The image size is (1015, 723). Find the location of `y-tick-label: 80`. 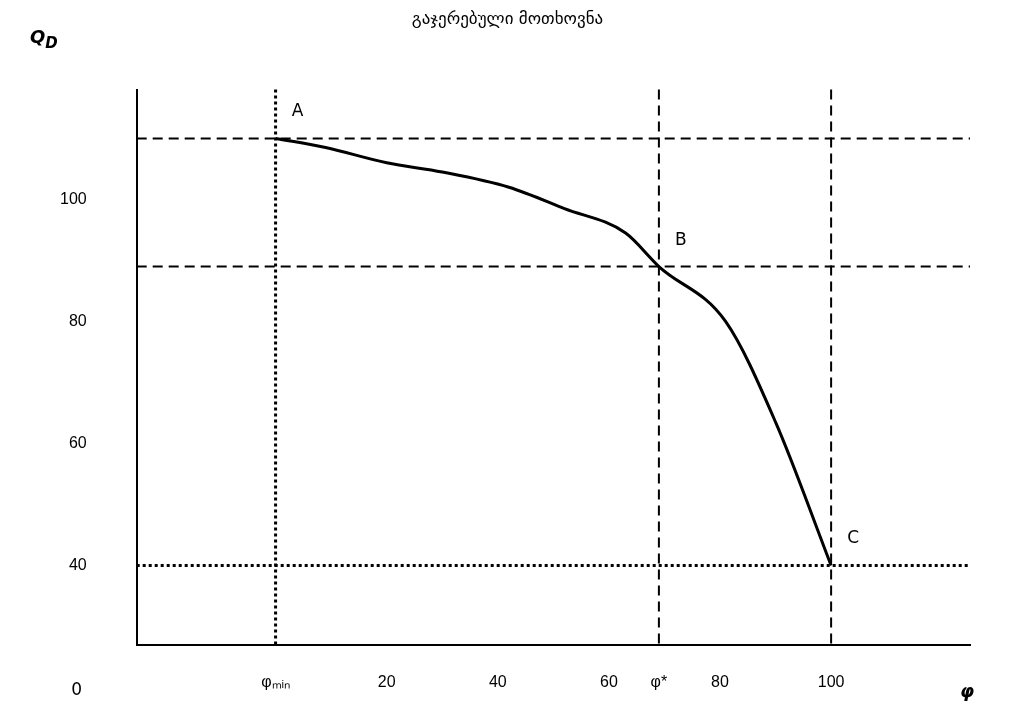

y-tick-label: 80 is located at coordinates (77, 320).